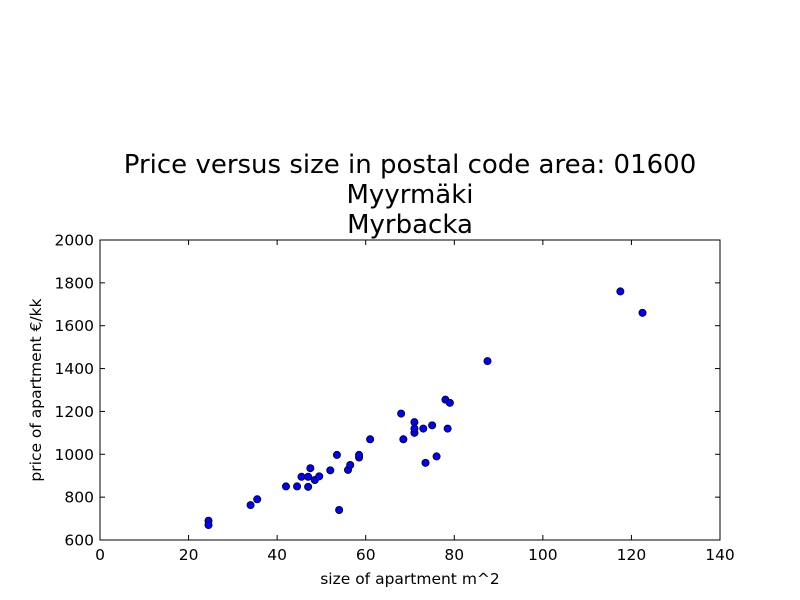 The image size is (800, 600). What do you see at coordinates (277, 555) in the screenshot?
I see `x-tick-label: 40` at bounding box center [277, 555].